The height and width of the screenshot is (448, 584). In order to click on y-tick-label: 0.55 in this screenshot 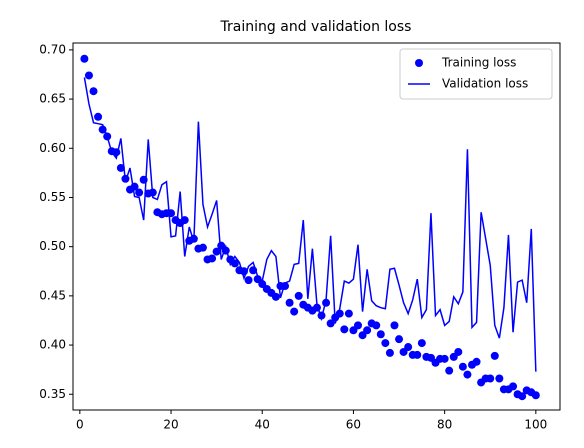, I will do `click(52, 197)`.